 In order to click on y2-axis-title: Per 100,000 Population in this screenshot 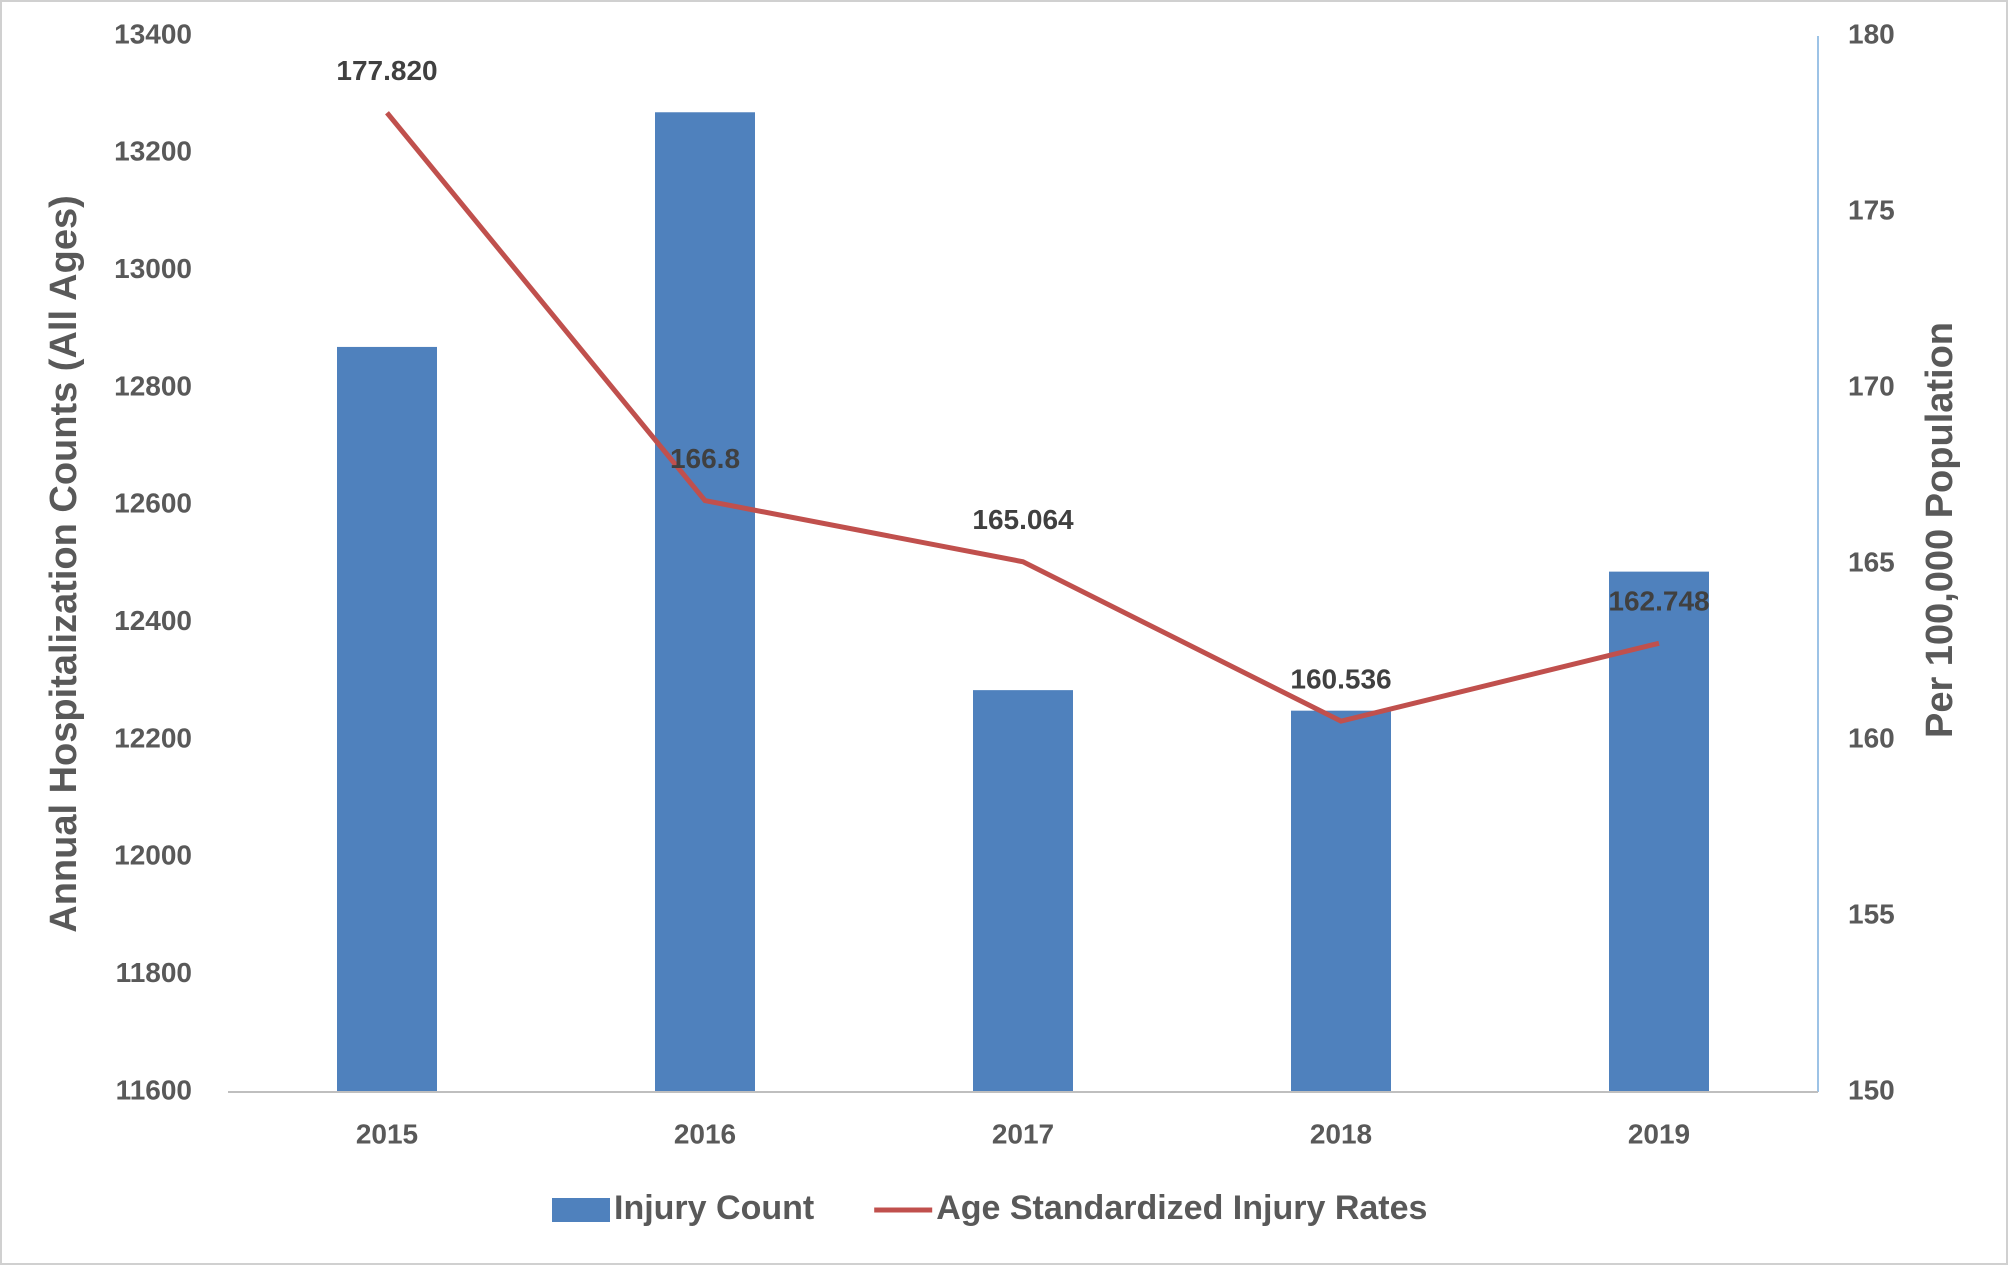, I will do `click(1940, 530)`.